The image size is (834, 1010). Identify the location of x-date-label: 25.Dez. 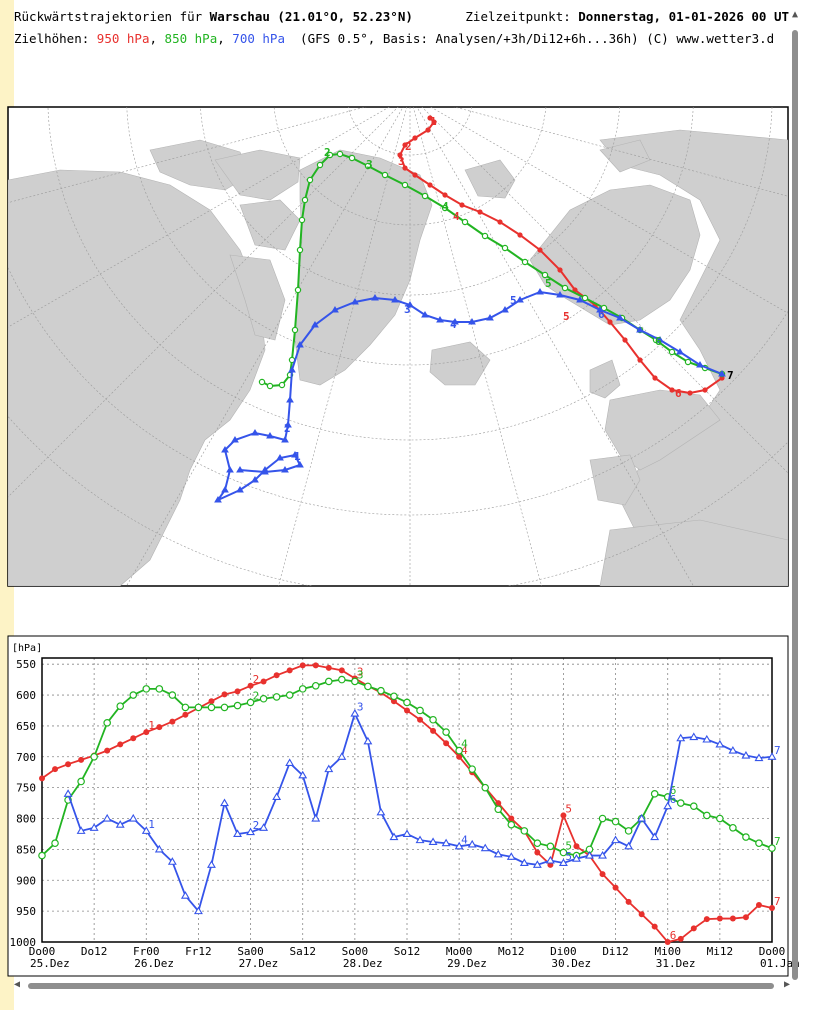
(50, 963).